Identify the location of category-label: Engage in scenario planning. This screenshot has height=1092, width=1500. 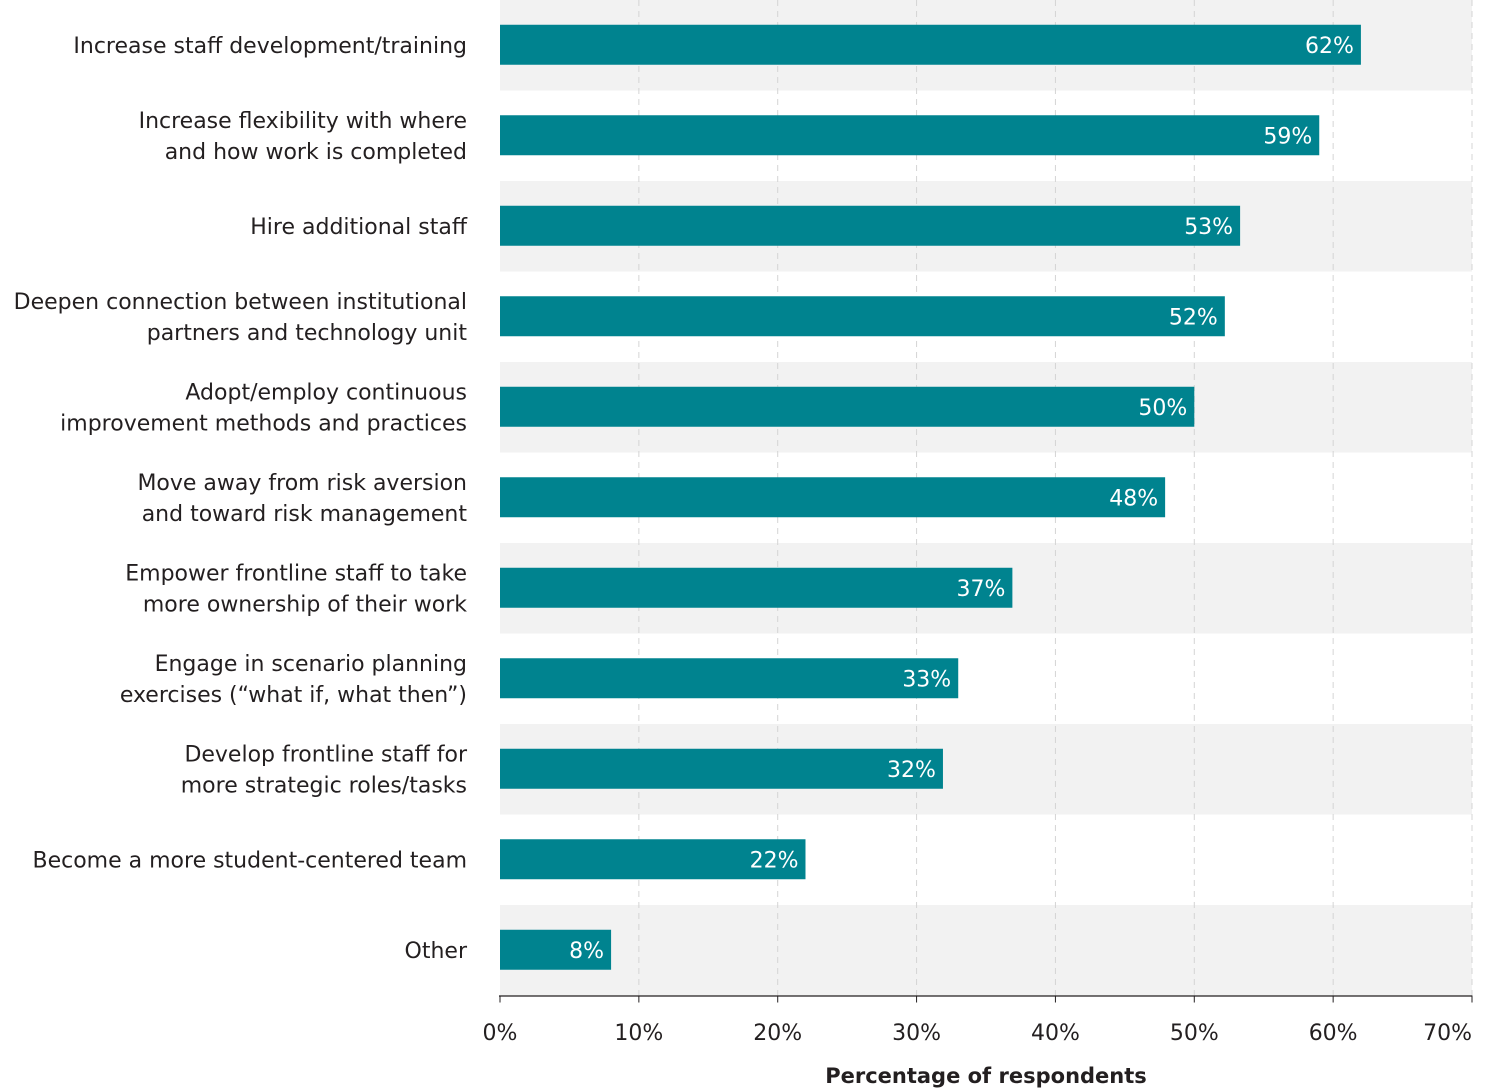
(311, 664).